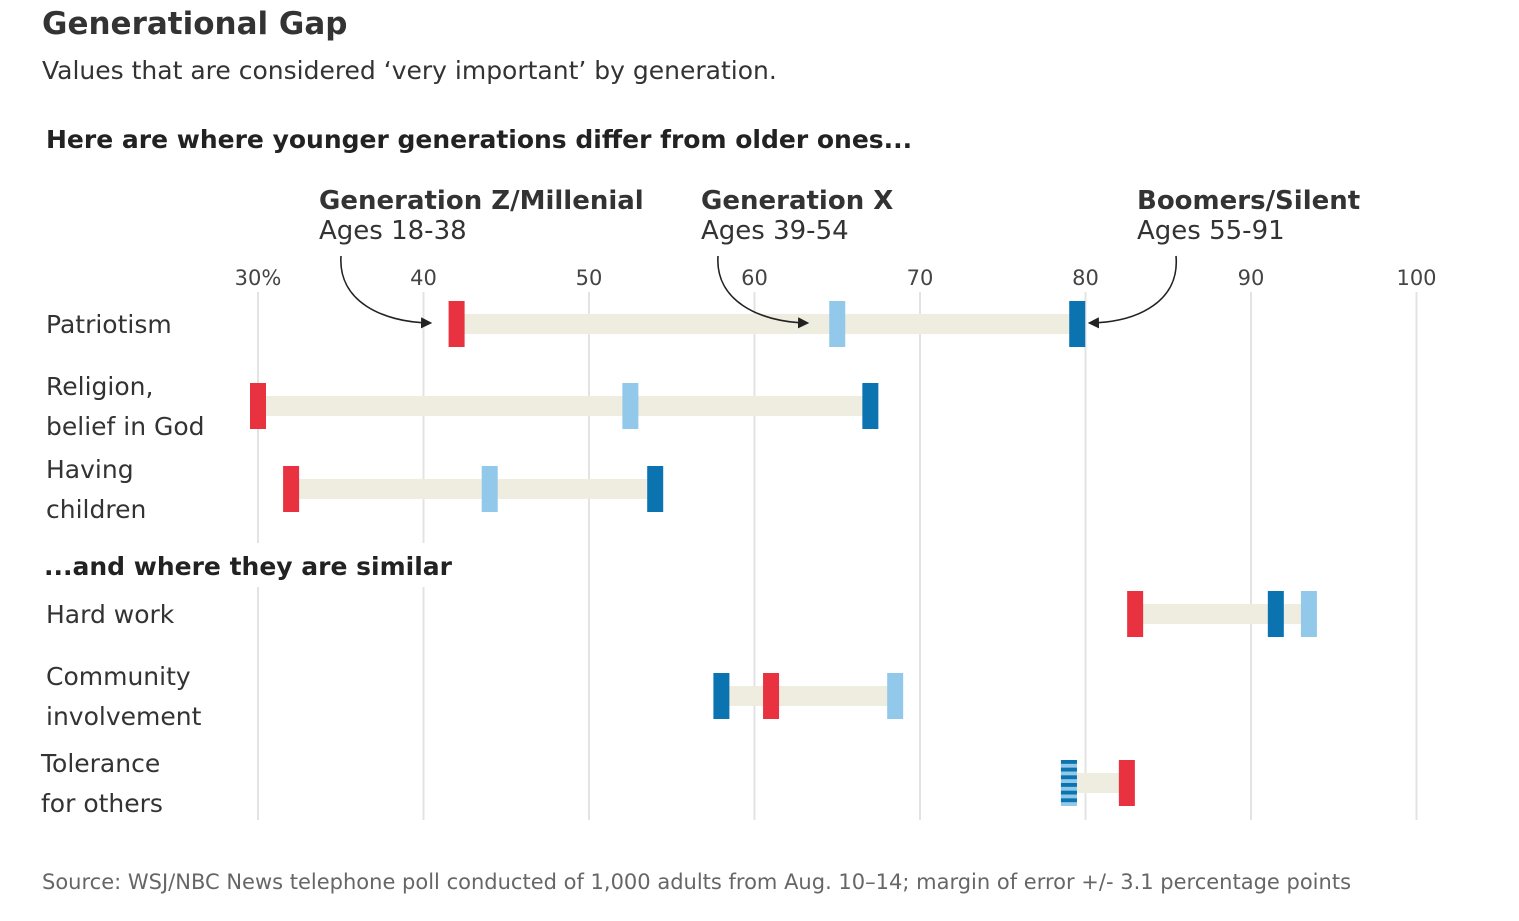 The height and width of the screenshot is (921, 1519). I want to click on legend-arrow-boomers_silent, so click(1132, 292).